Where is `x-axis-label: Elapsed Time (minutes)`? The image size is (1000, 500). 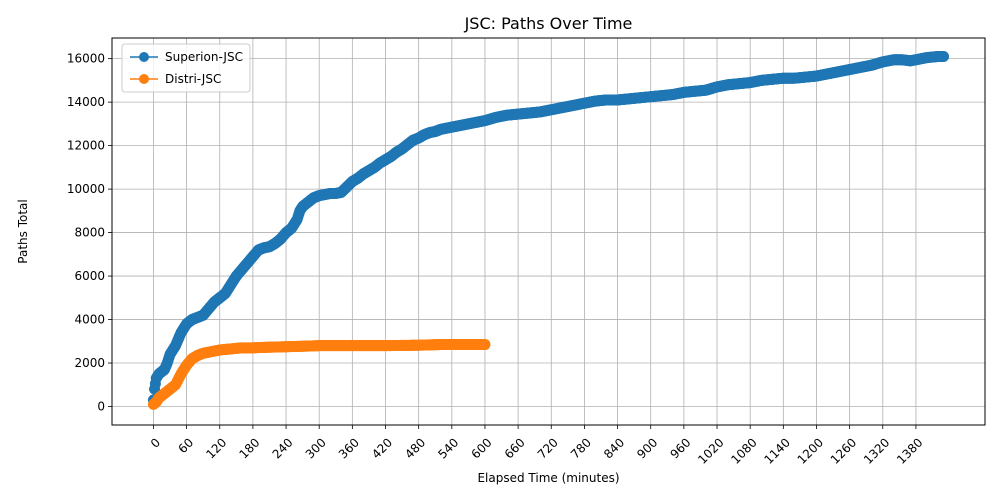 x-axis-label: Elapsed Time (minutes) is located at coordinates (548, 478).